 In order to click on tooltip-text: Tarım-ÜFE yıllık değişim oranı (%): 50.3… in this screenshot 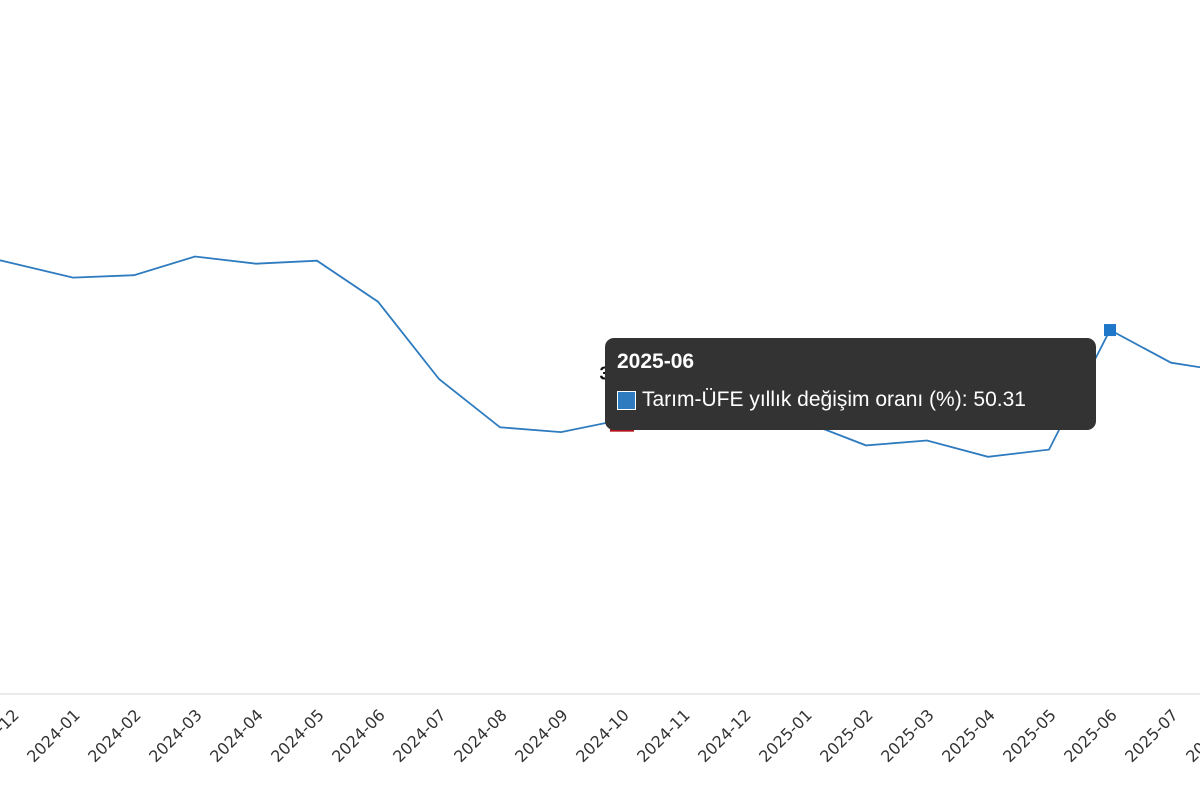, I will do `click(834, 399)`.